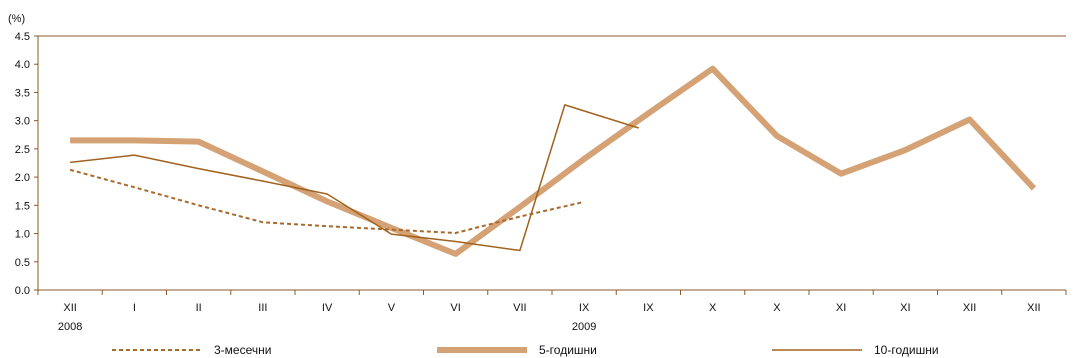 This screenshot has width=1074, height=358. Describe the element at coordinates (22, 263) in the screenshot. I see `y-tick-label: 0.5` at that location.